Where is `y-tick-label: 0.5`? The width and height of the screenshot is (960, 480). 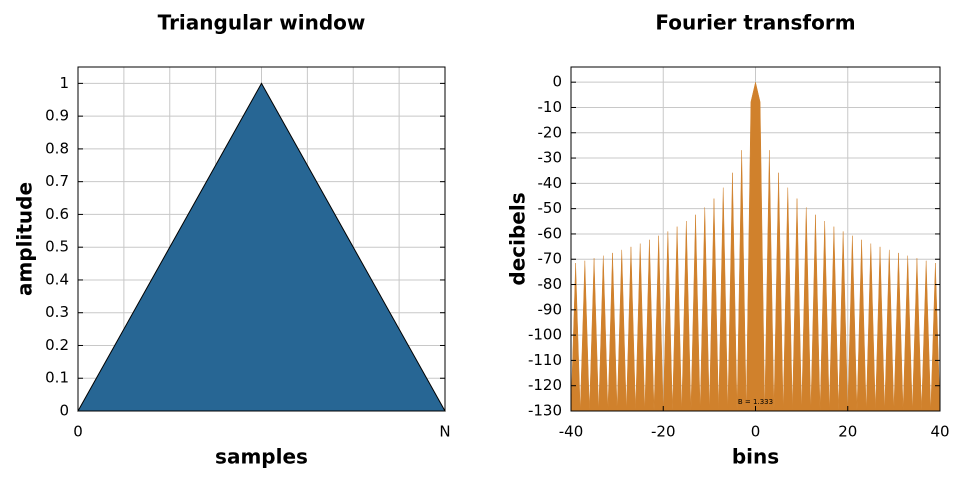 y-tick-label: 0.5 is located at coordinates (57, 247).